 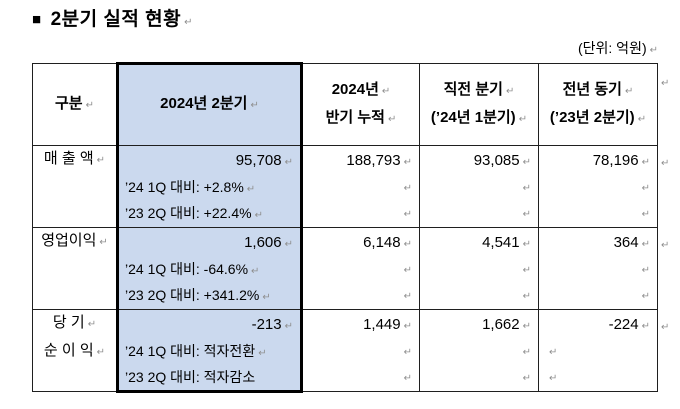 I want to click on net-q2-detail2: ’23 2Q 대비: 적자감소, so click(x=190, y=377).